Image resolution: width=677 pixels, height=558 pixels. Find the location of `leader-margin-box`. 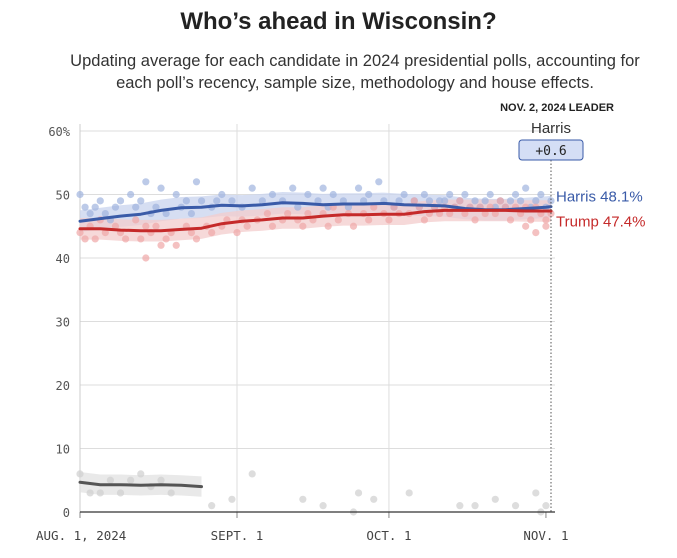

leader-margin-box is located at coordinates (551, 150).